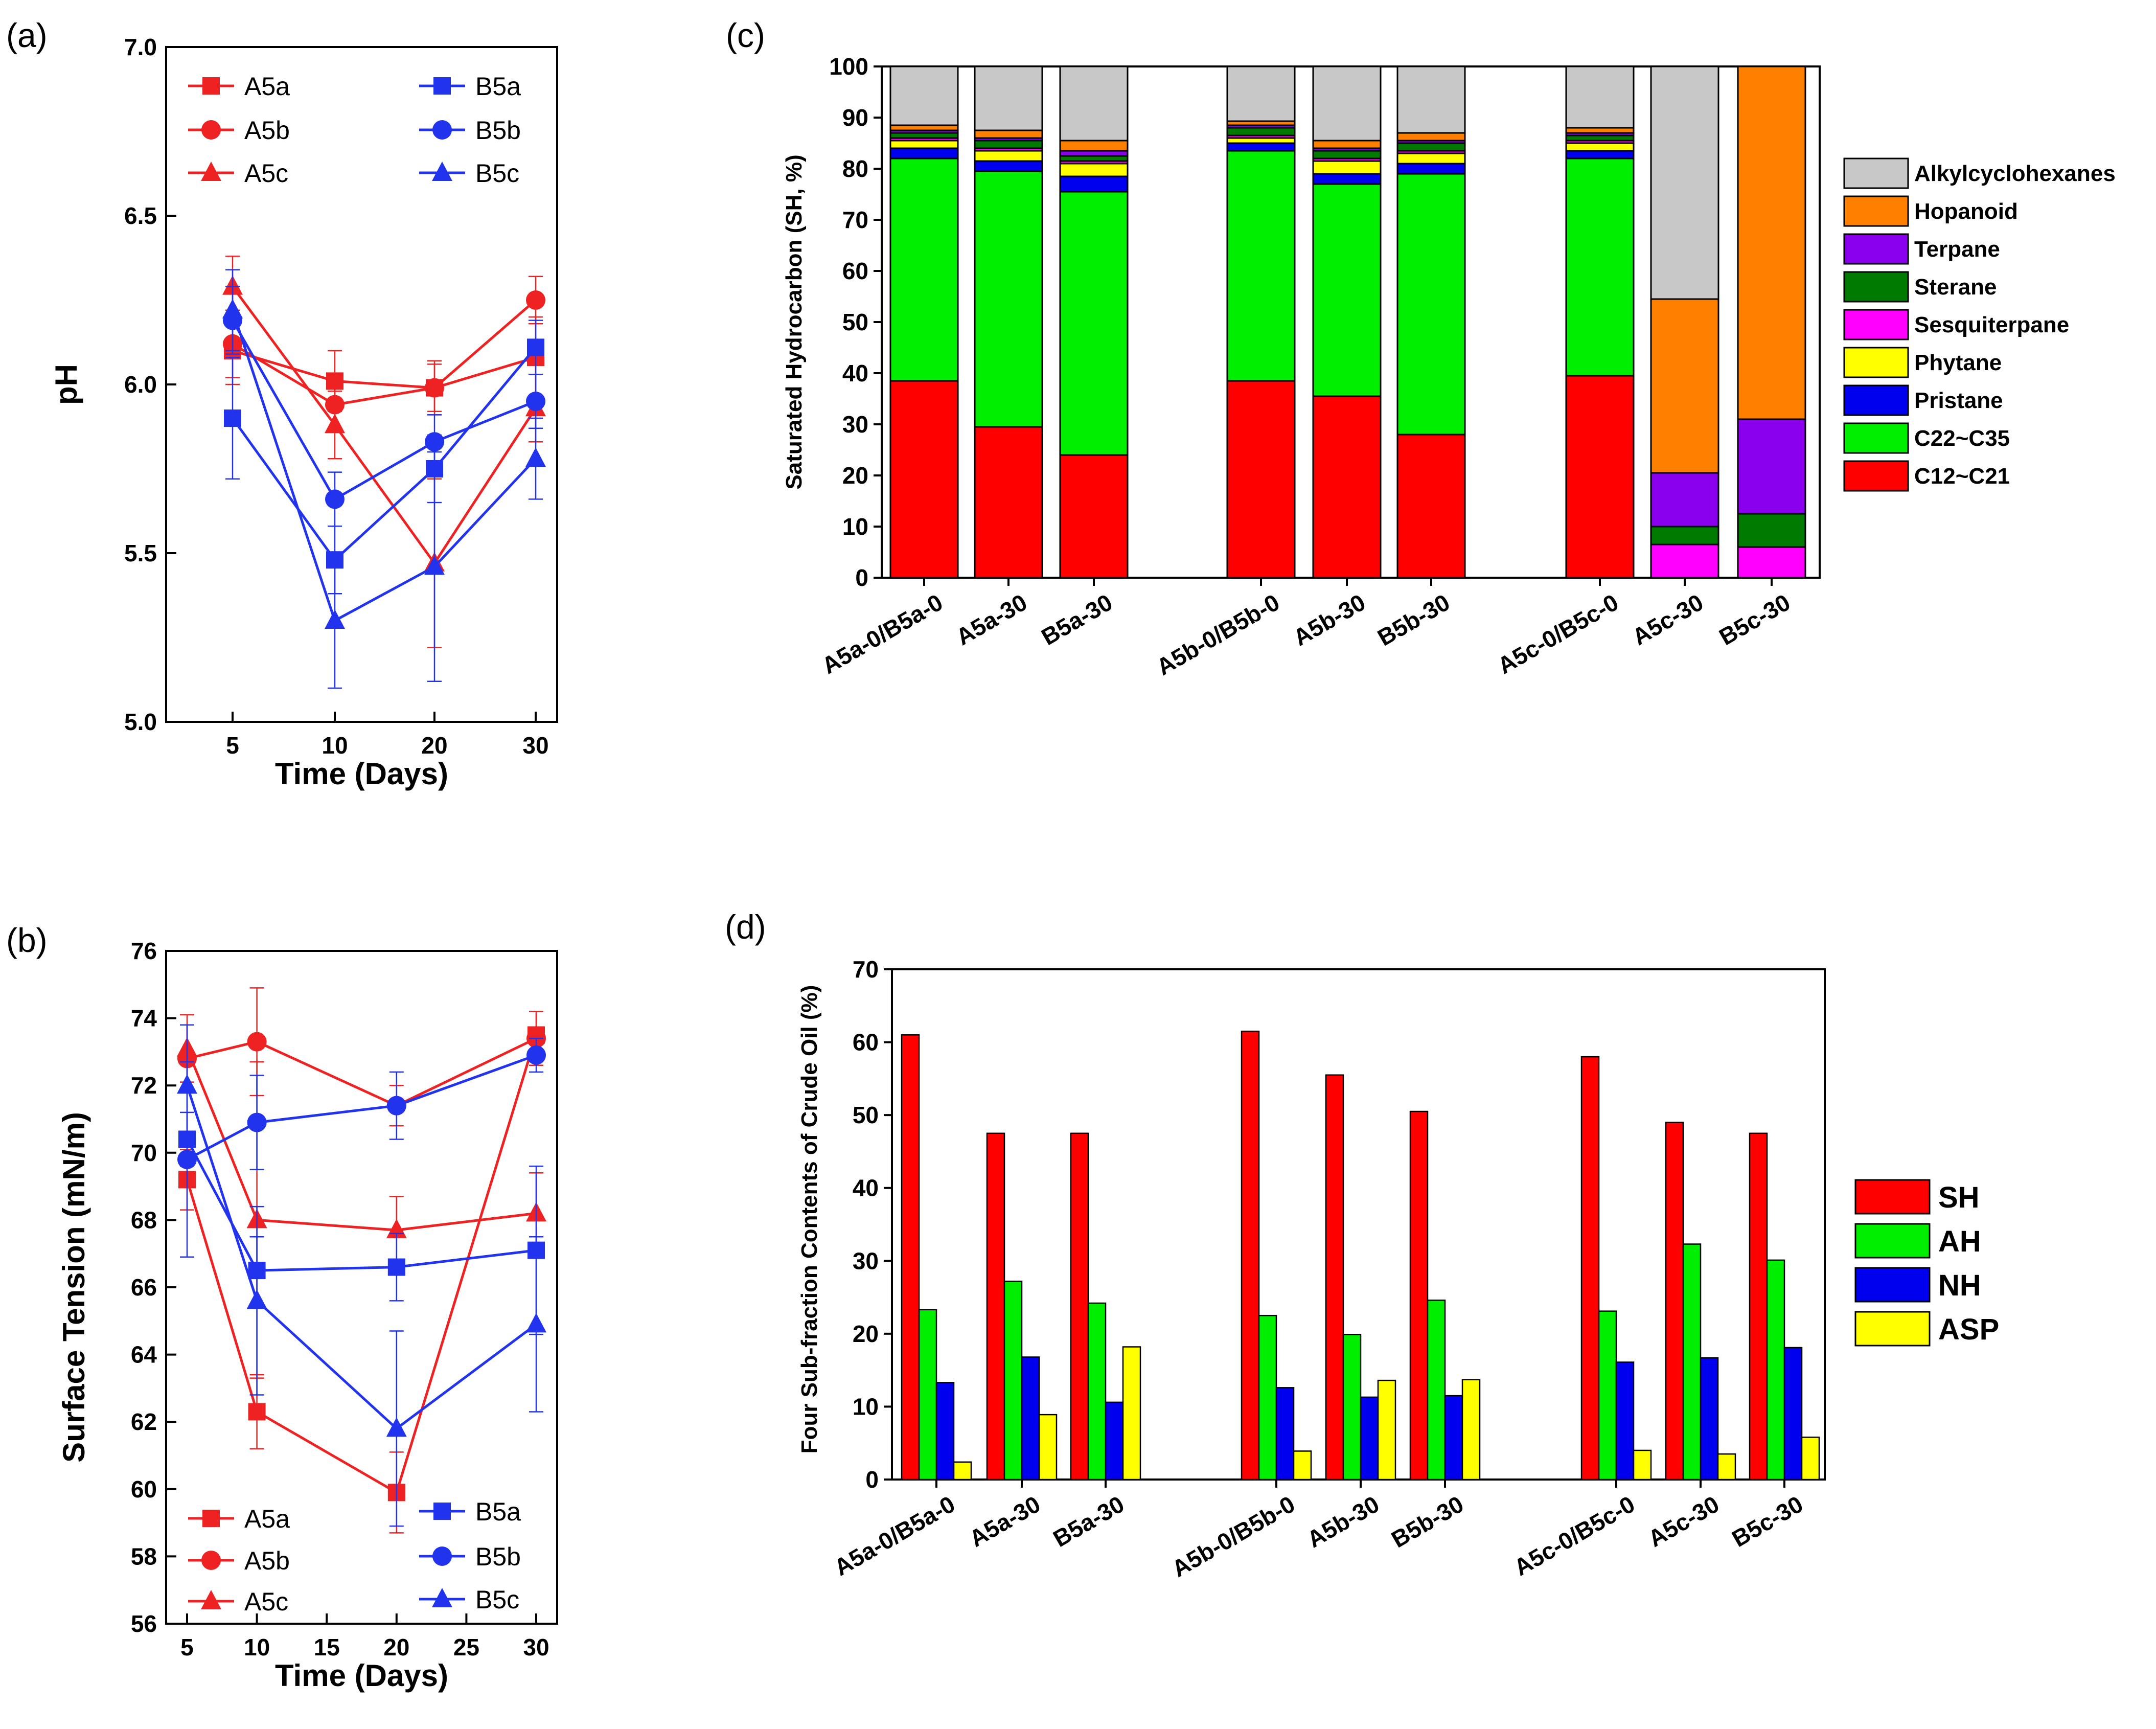 This screenshot has height=1729, width=2156. I want to click on y-tick-label: 30, so click(855, 424).